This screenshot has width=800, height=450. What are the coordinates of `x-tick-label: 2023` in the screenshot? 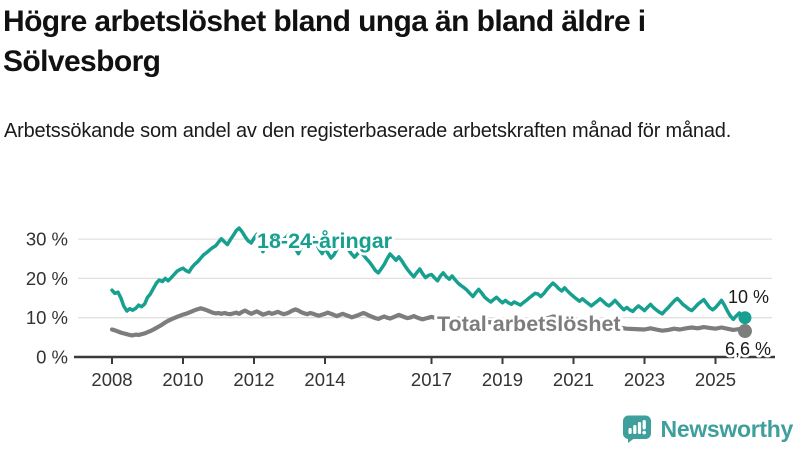 It's located at (644, 379).